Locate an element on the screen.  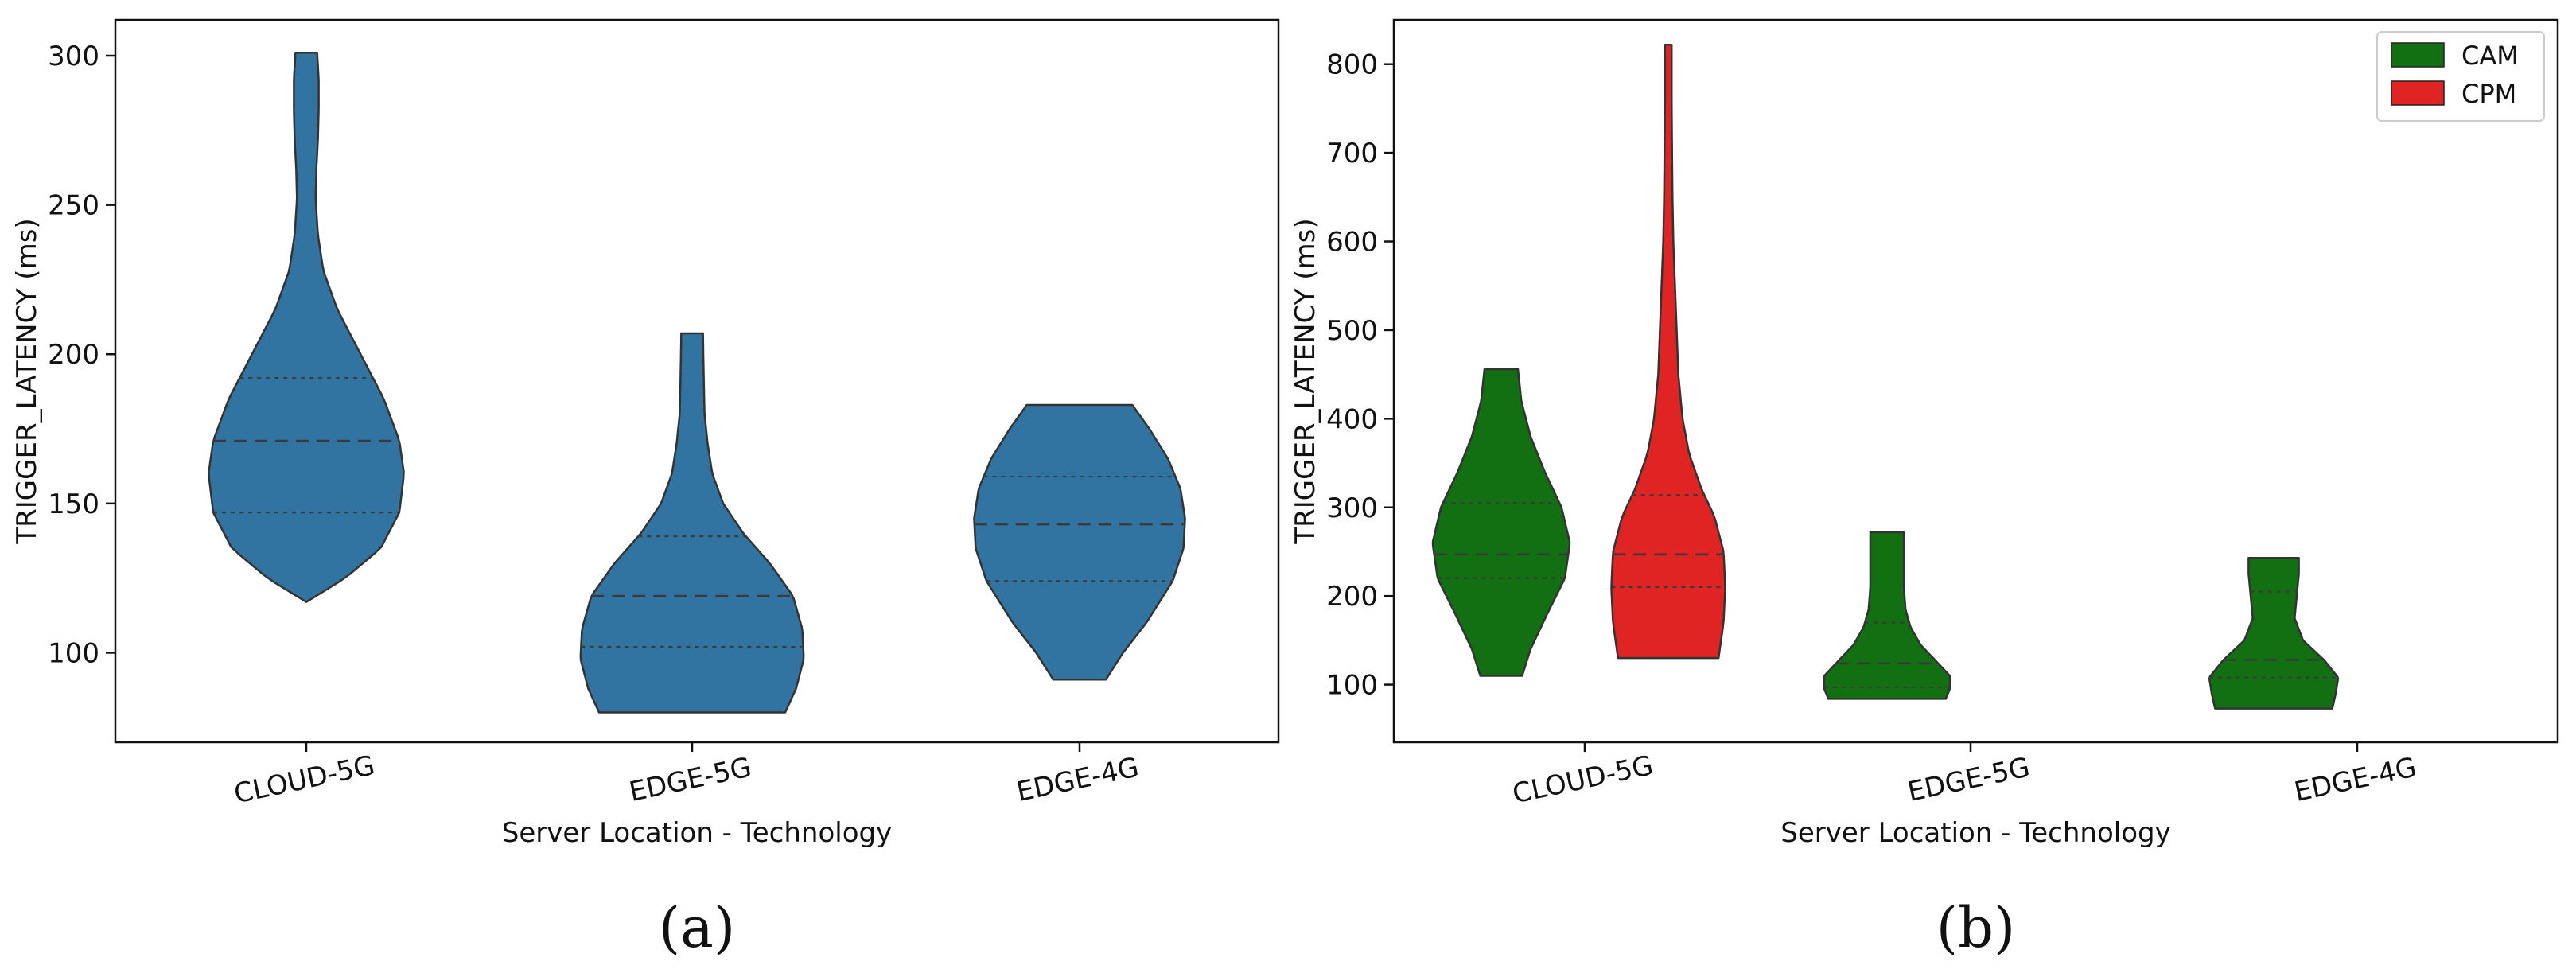
legend-swatch-cpm is located at coordinates (2418, 93).